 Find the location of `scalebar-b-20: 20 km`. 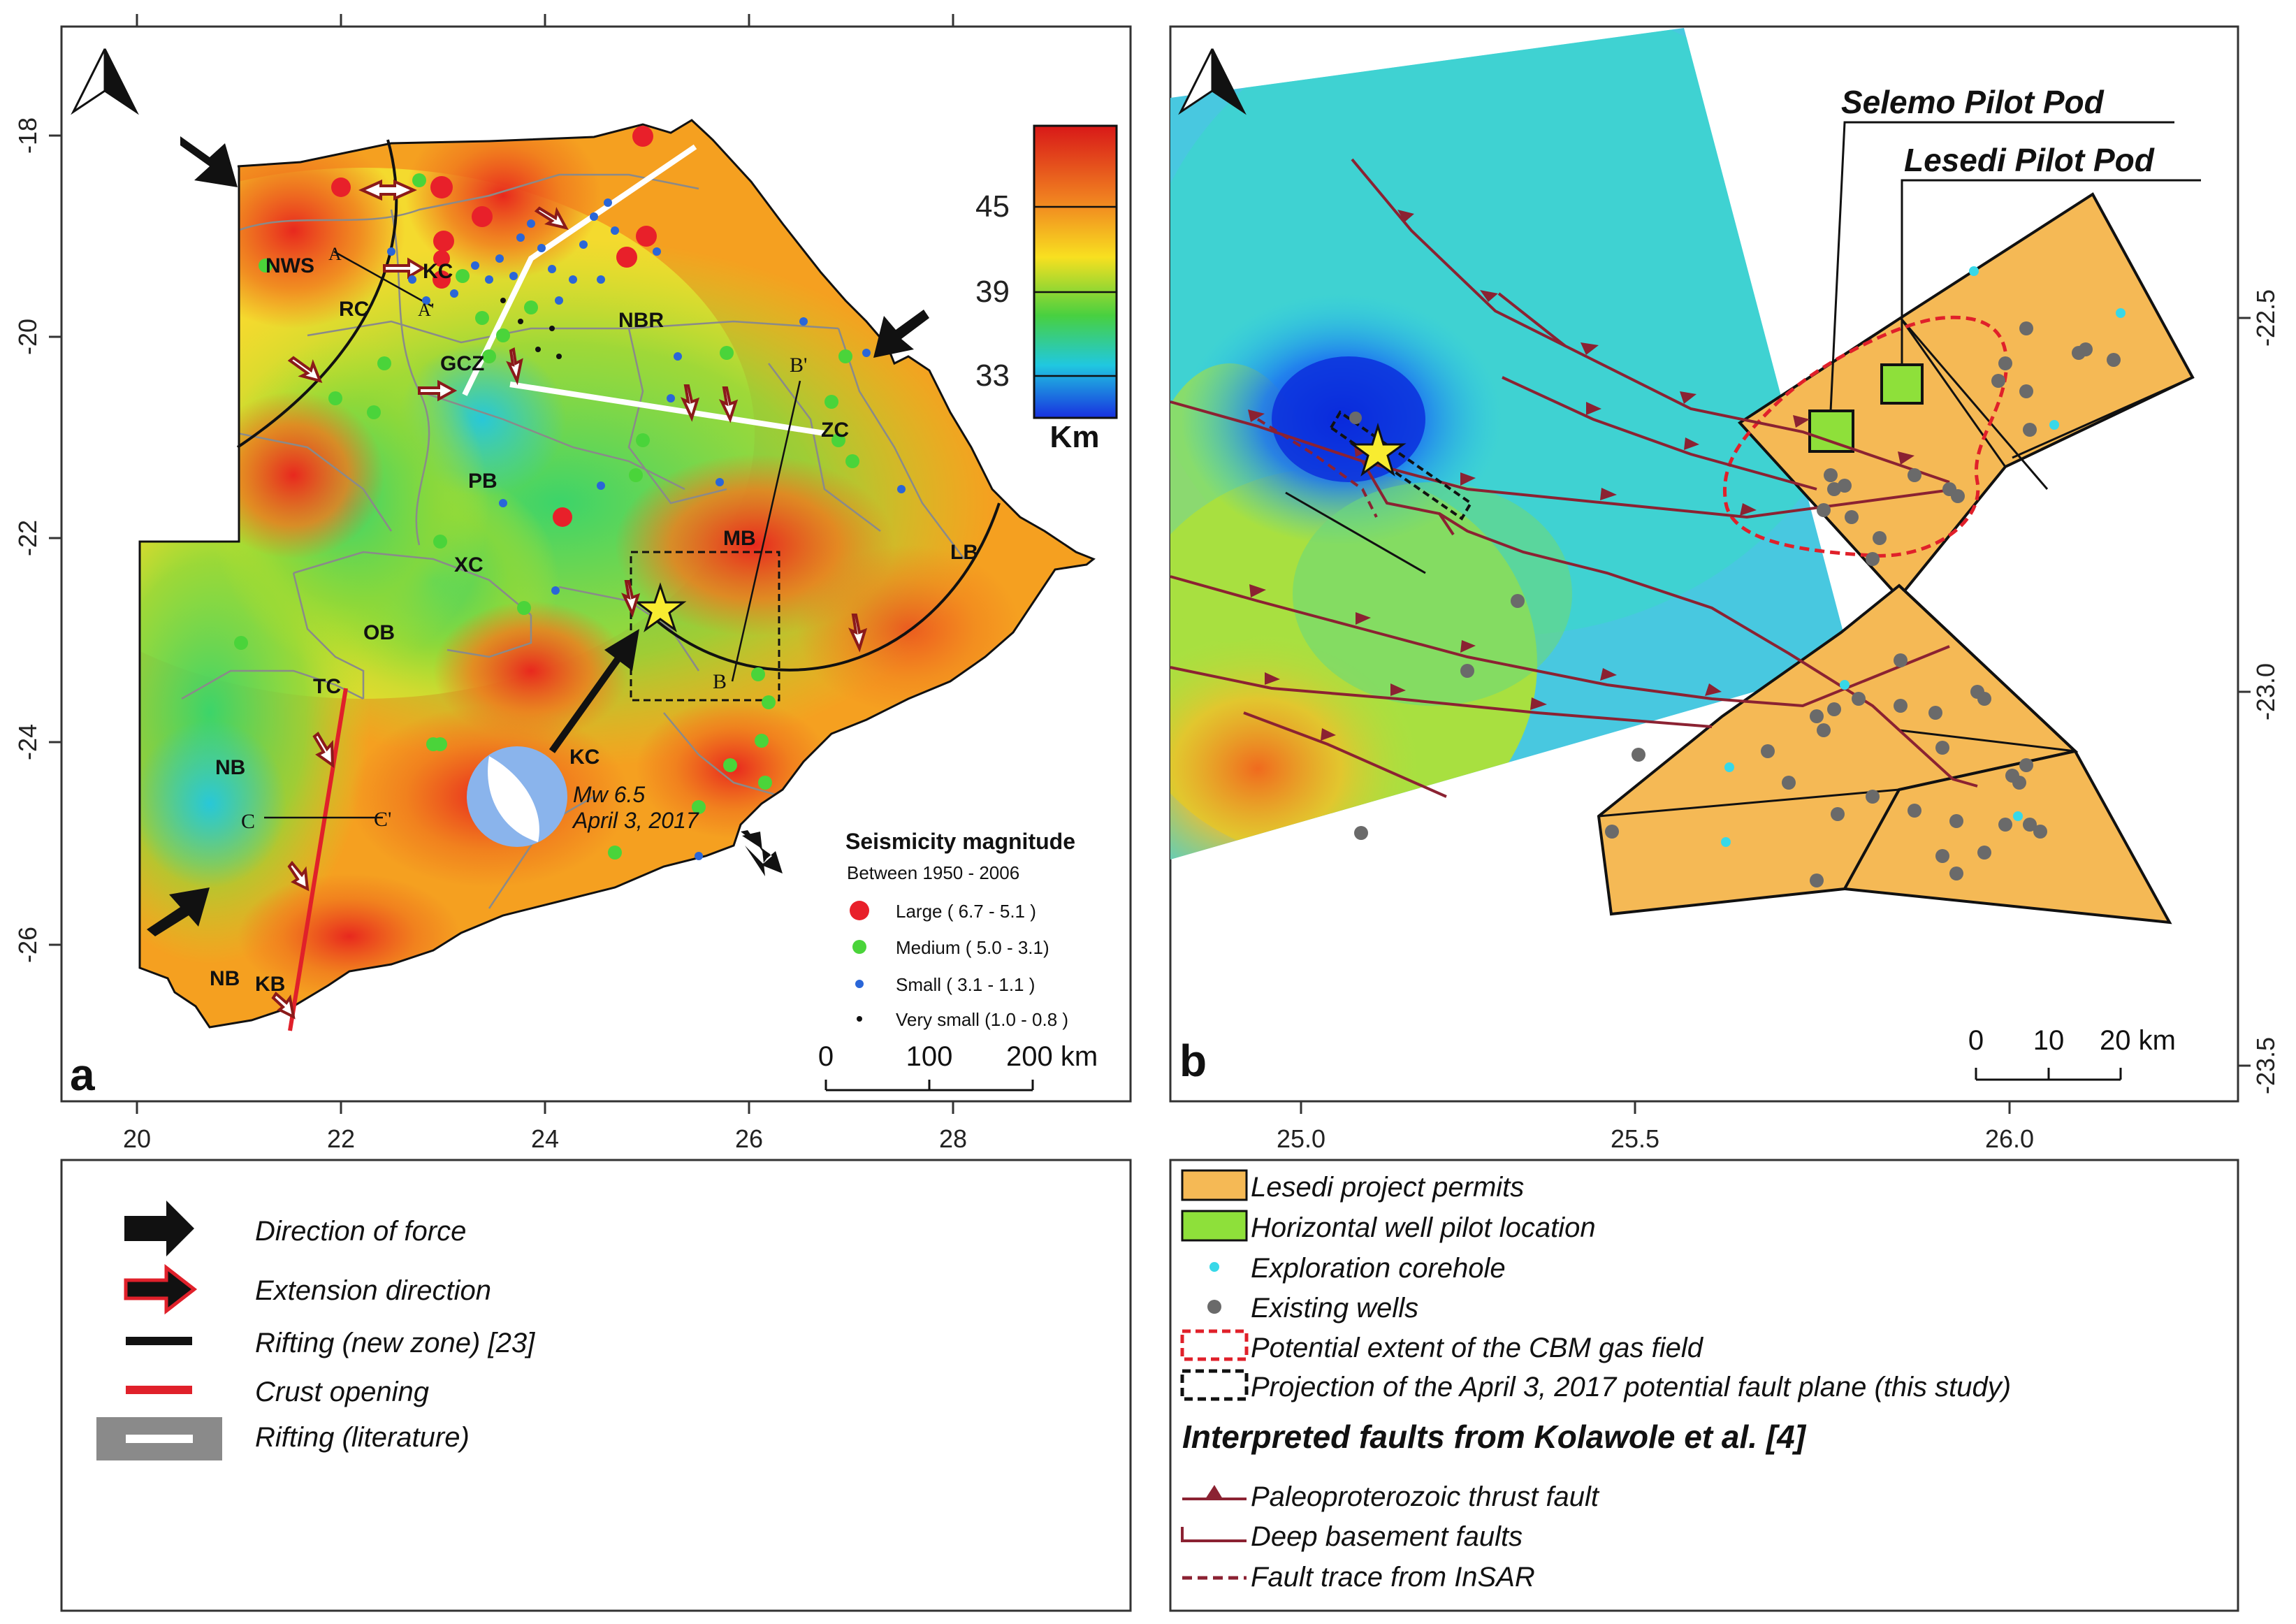

scalebar-b-20: 20 km is located at coordinates (2138, 1040).